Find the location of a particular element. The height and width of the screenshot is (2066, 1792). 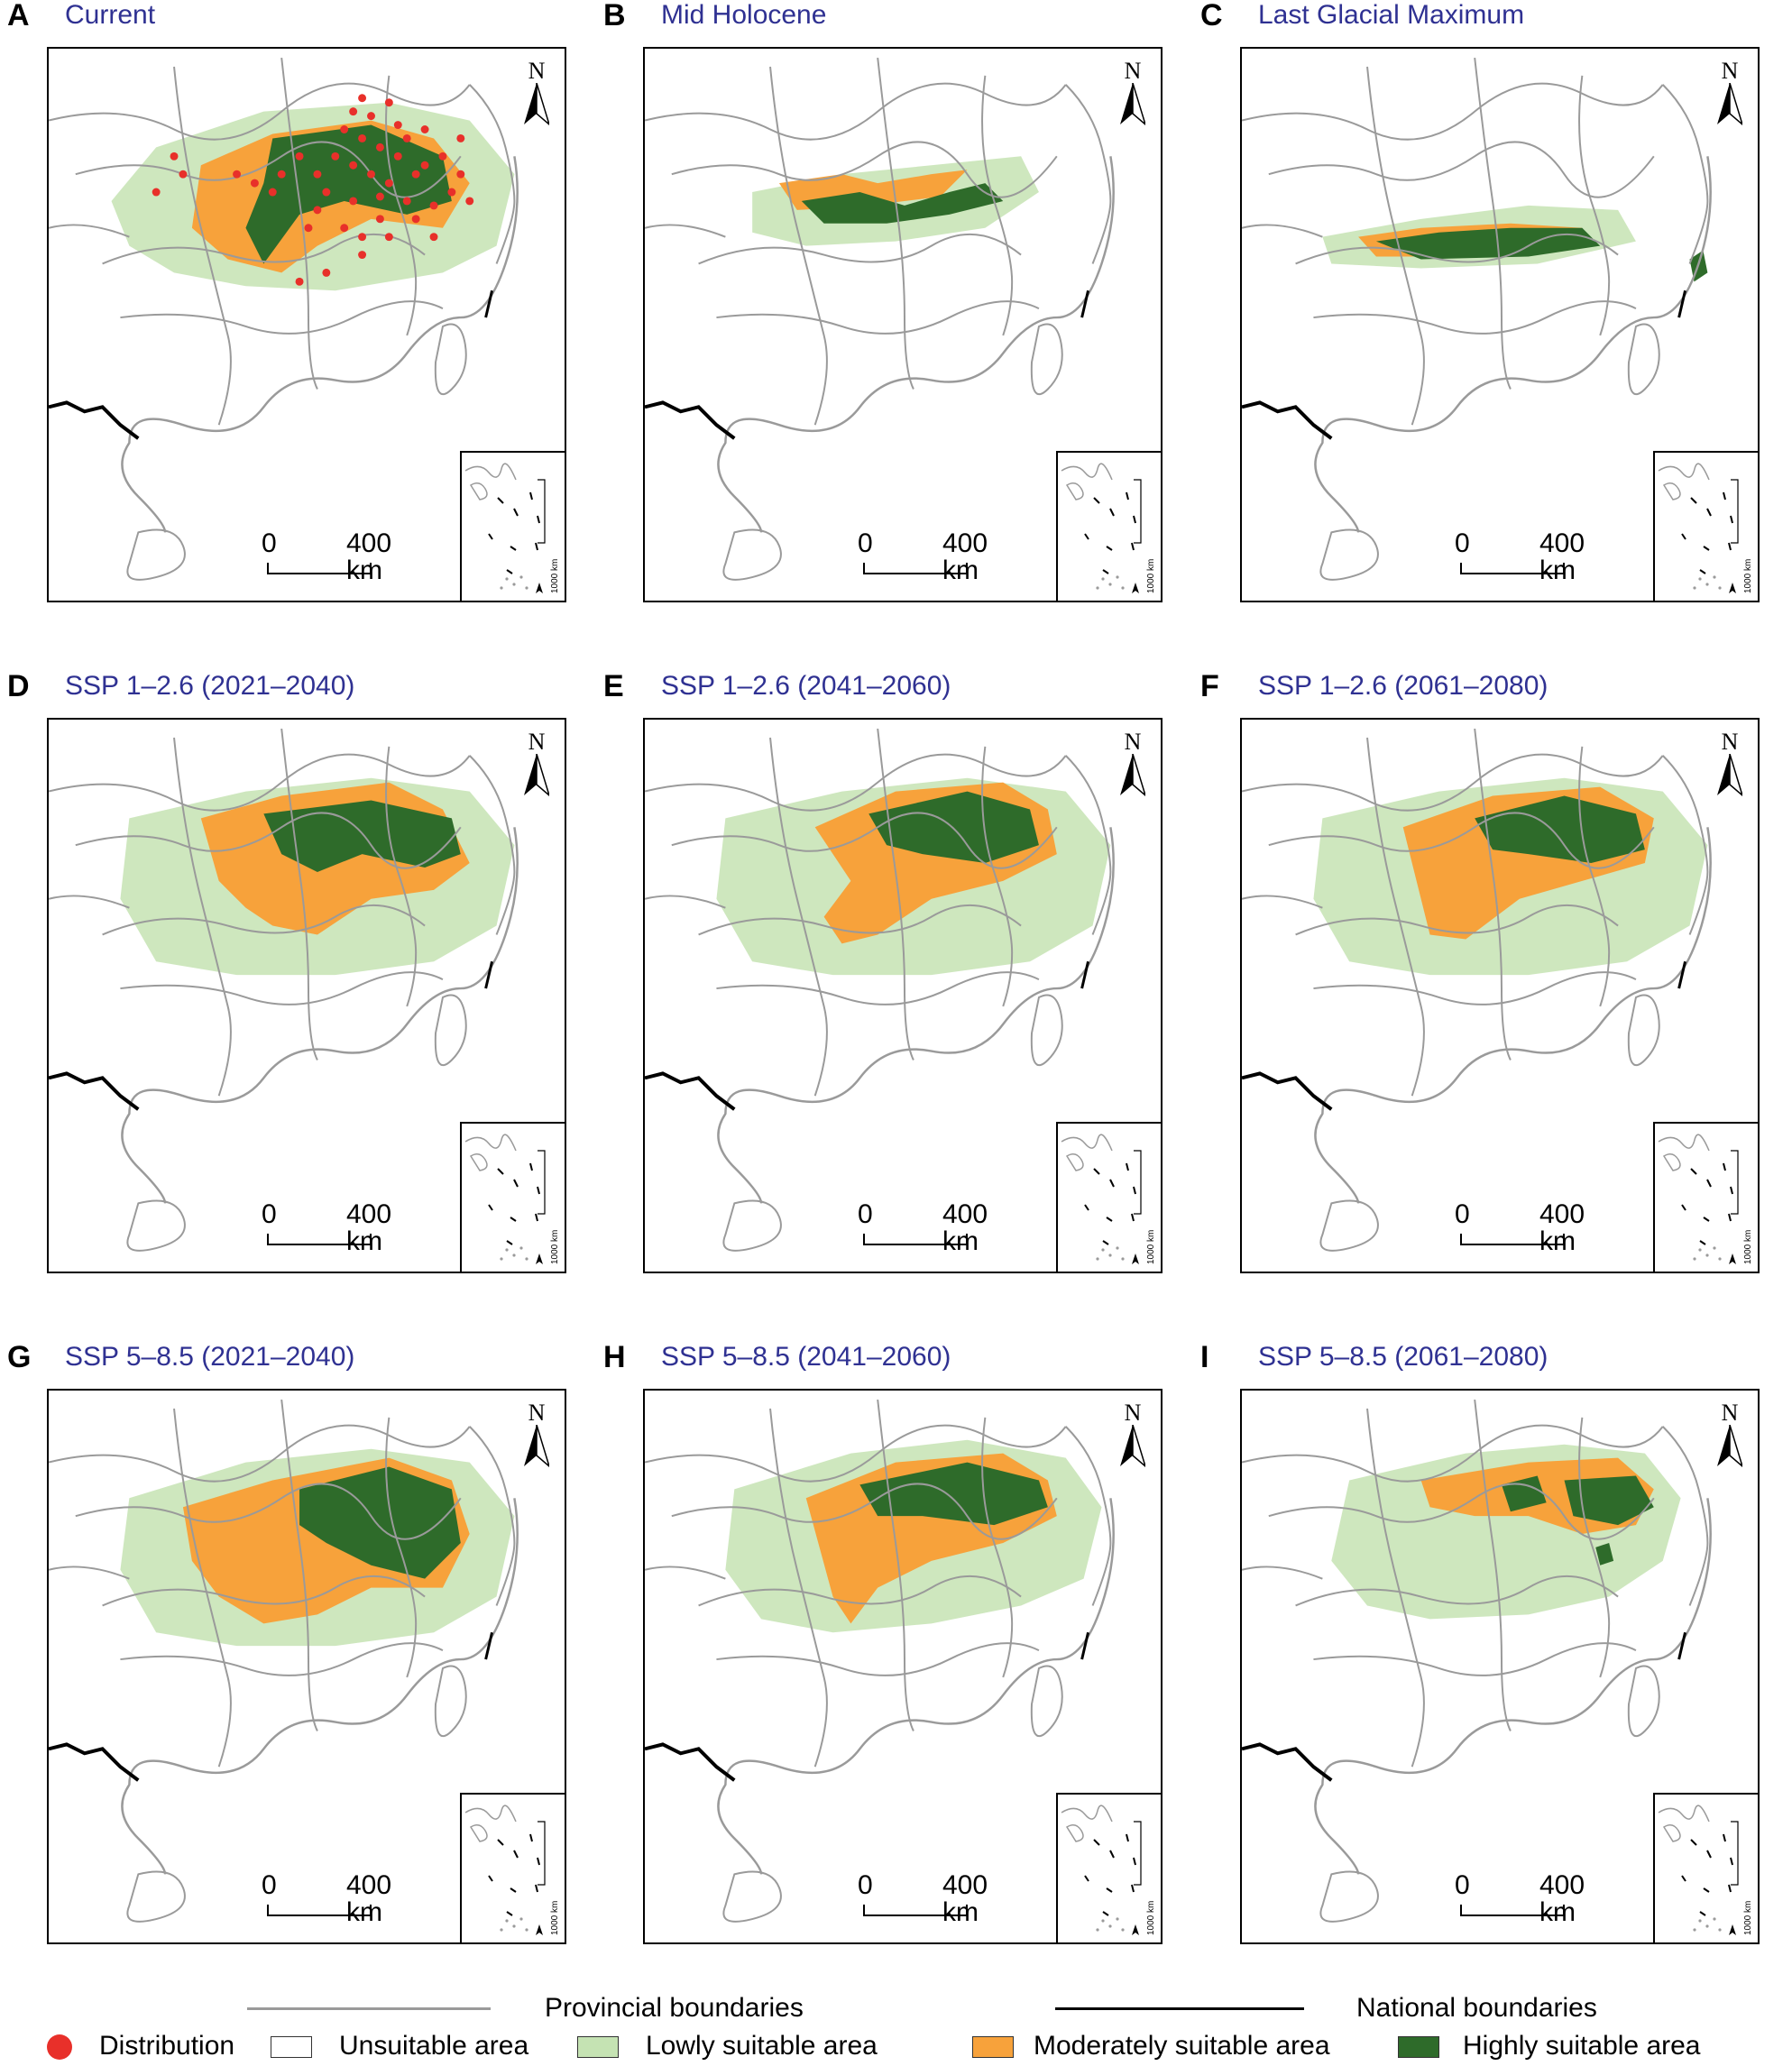

map-panel-d: D SSP 1–2.6 (2021–2040) N 0 400 km 1000 km is located at coordinates (286, 986).